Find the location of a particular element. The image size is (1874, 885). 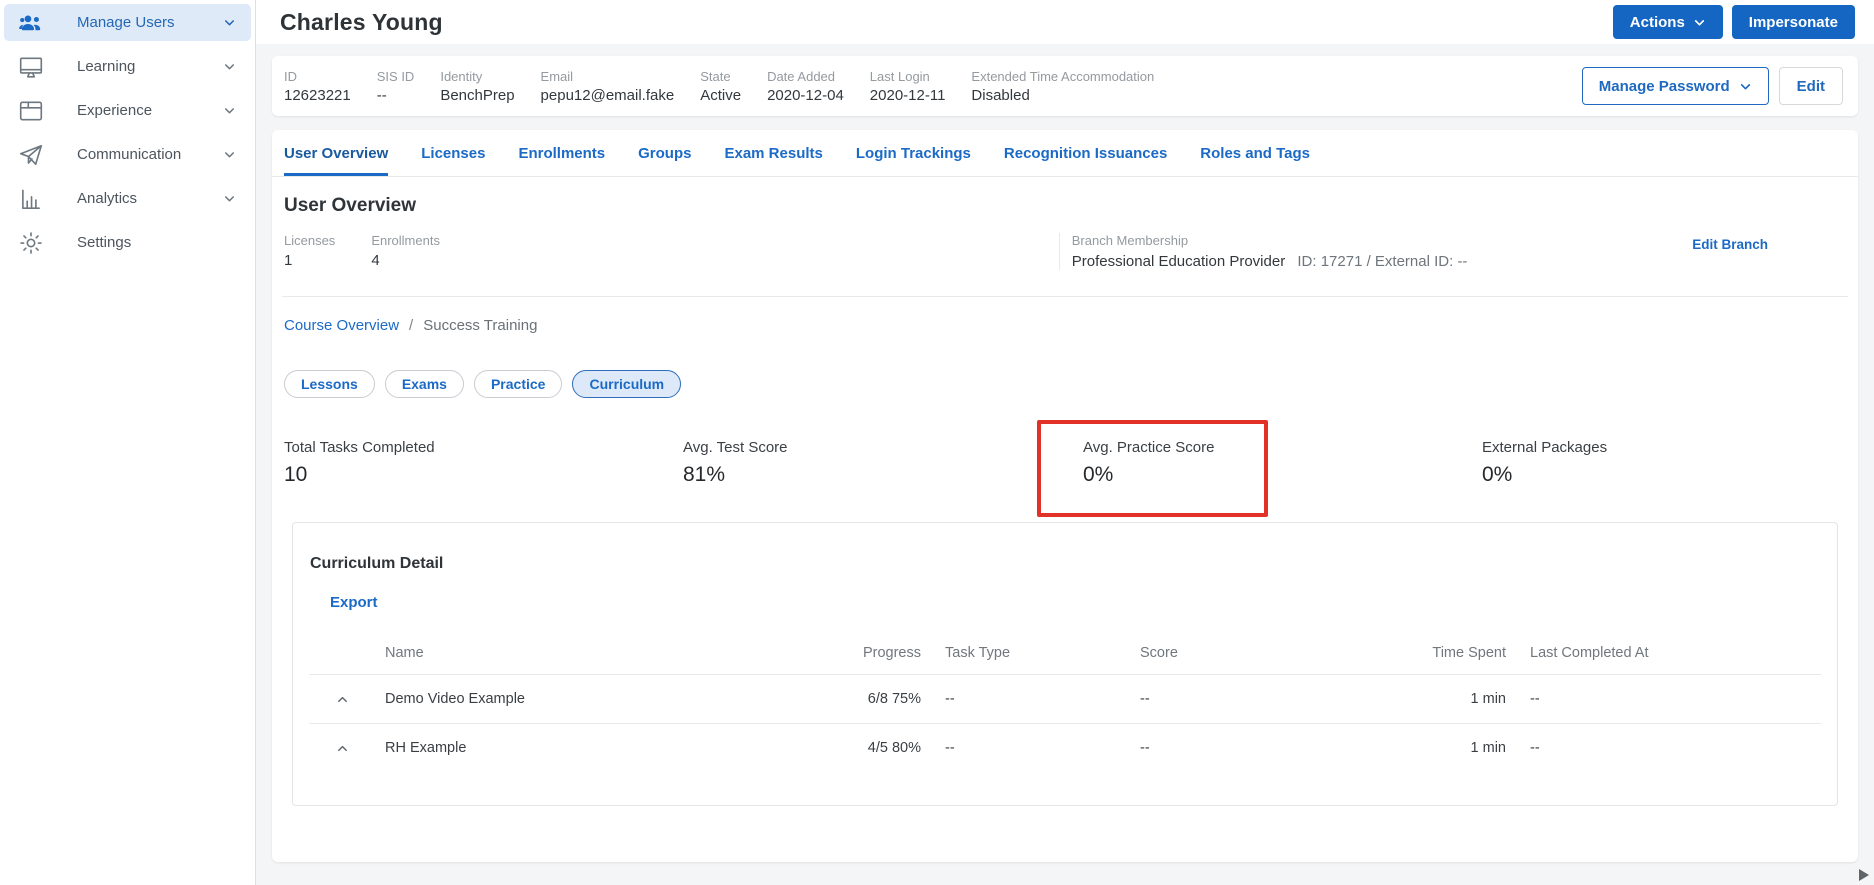

sidebar-item: Manage Users is located at coordinates (127, 22).